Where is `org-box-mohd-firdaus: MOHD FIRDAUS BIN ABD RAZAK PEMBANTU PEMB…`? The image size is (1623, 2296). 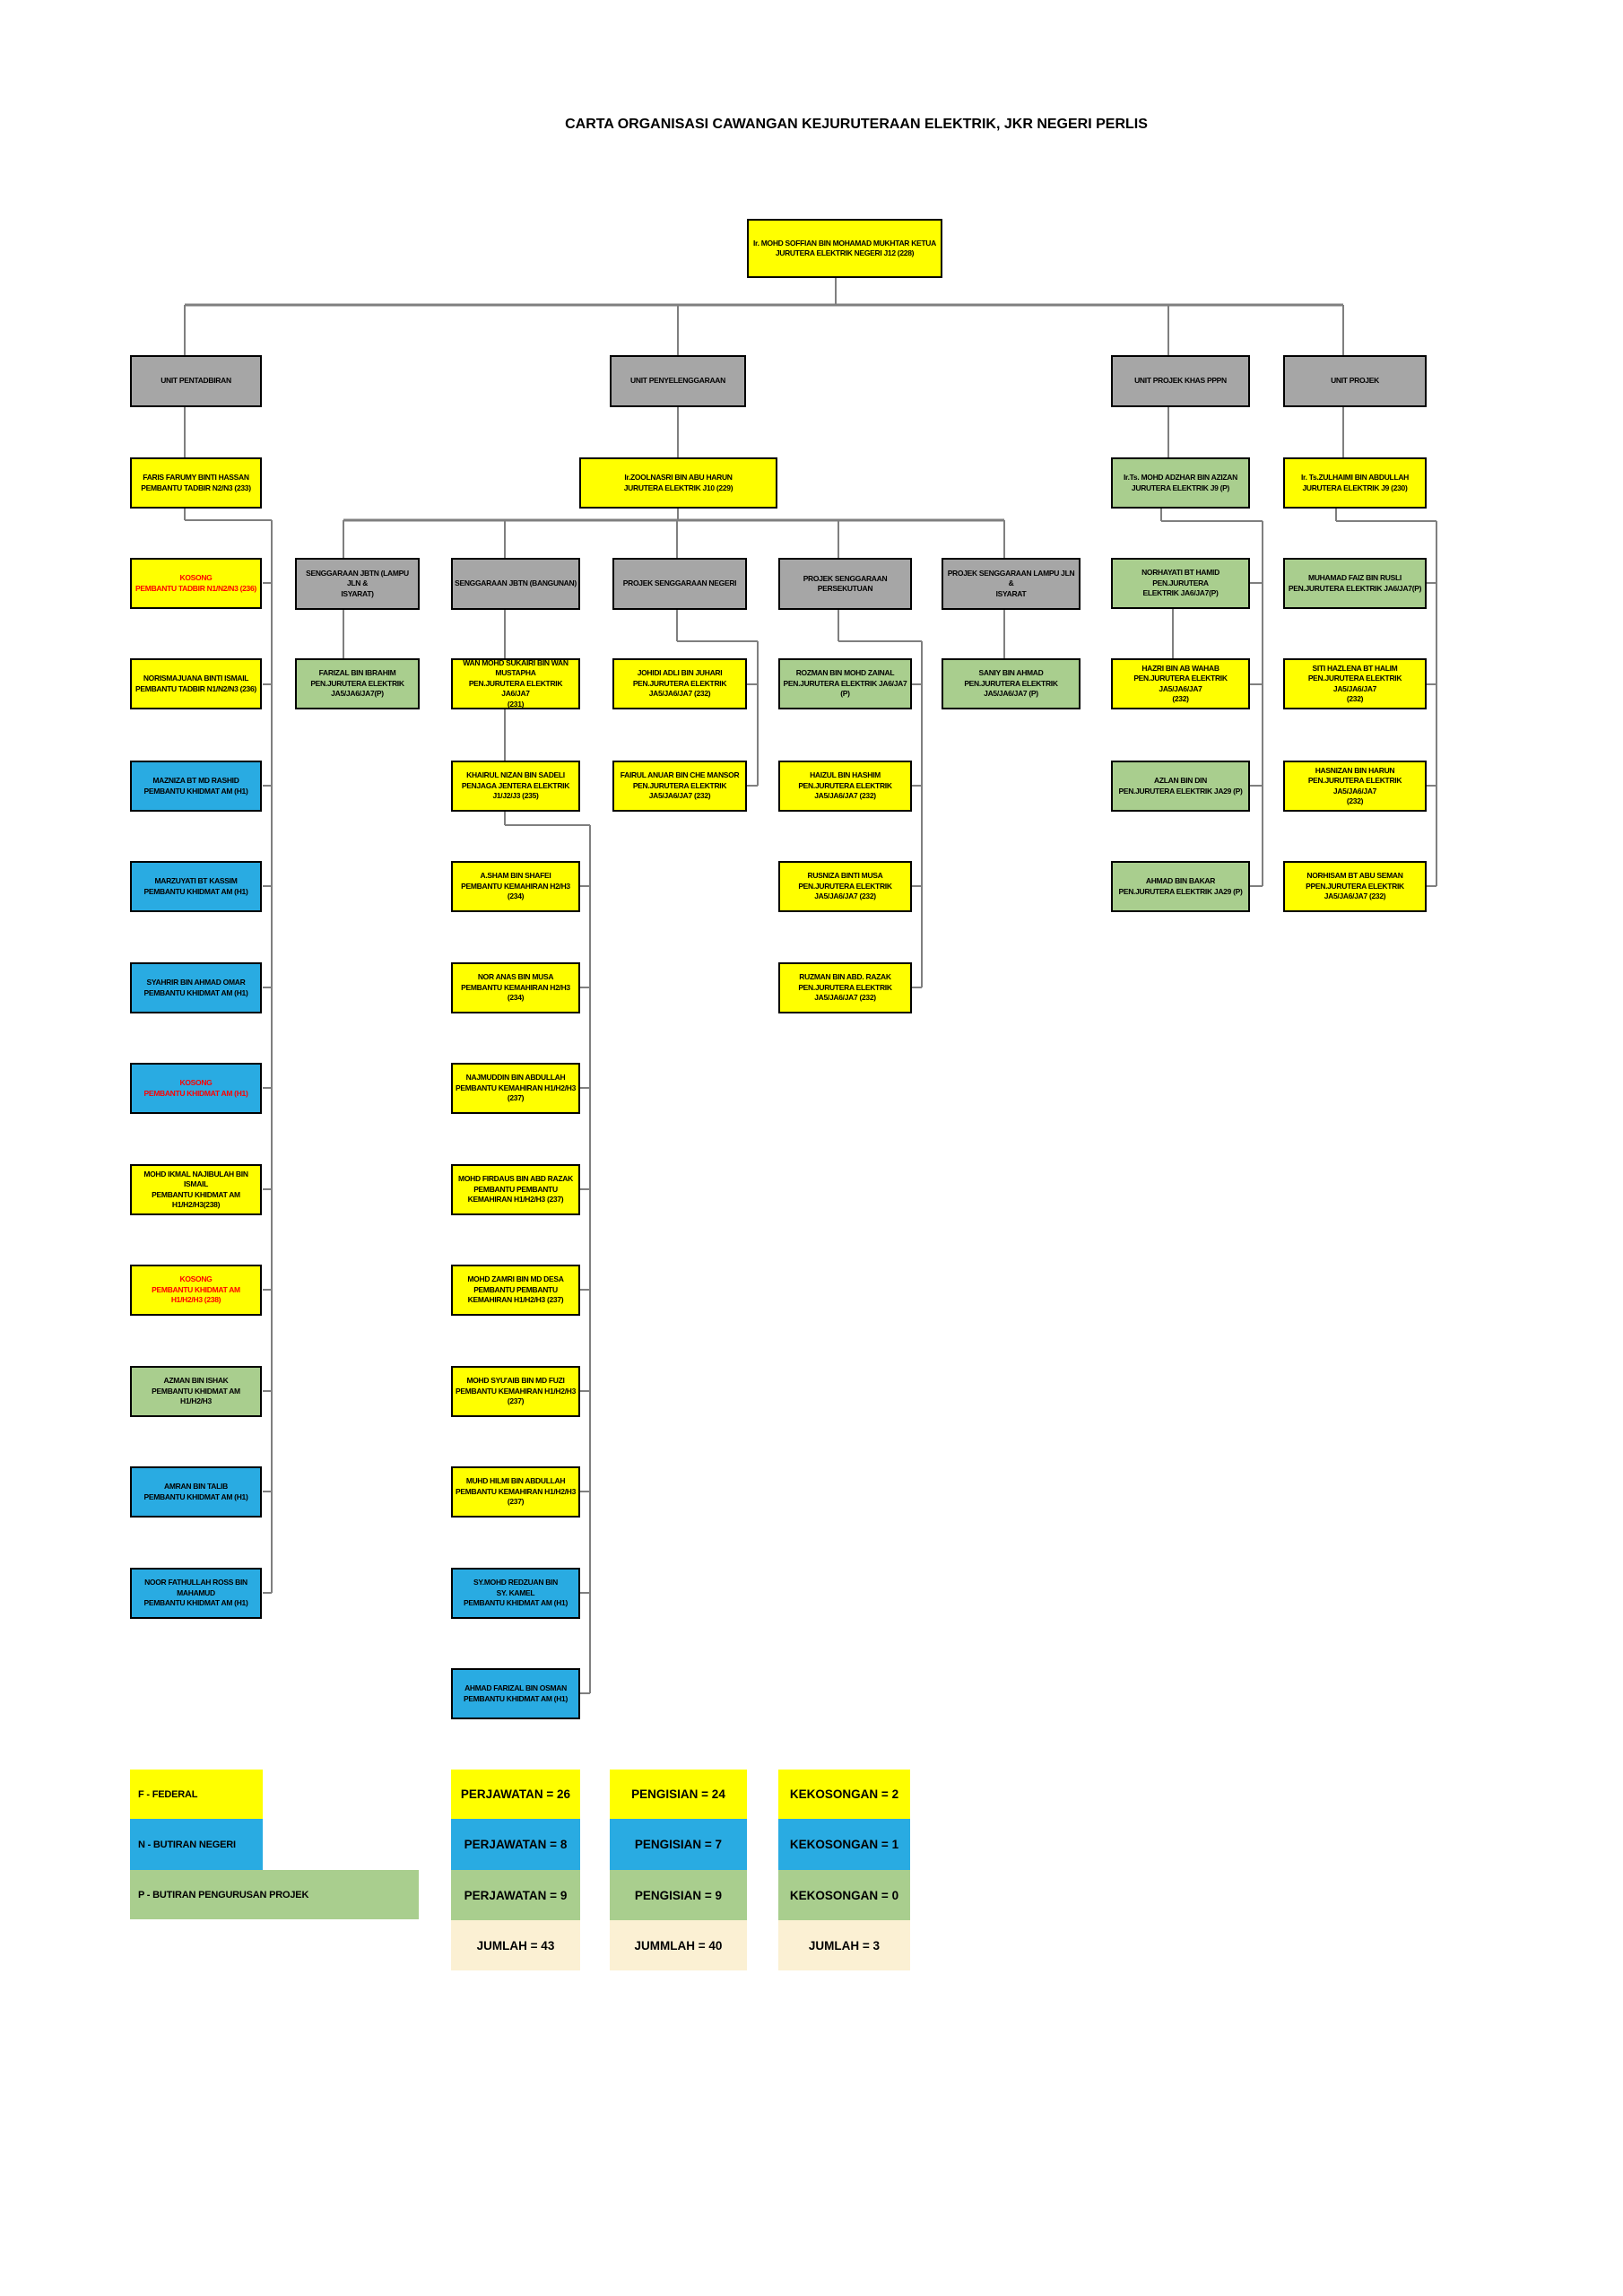 org-box-mohd-firdaus: MOHD FIRDAUS BIN ABD RAZAK PEMBANTU PEMB… is located at coordinates (515, 1189).